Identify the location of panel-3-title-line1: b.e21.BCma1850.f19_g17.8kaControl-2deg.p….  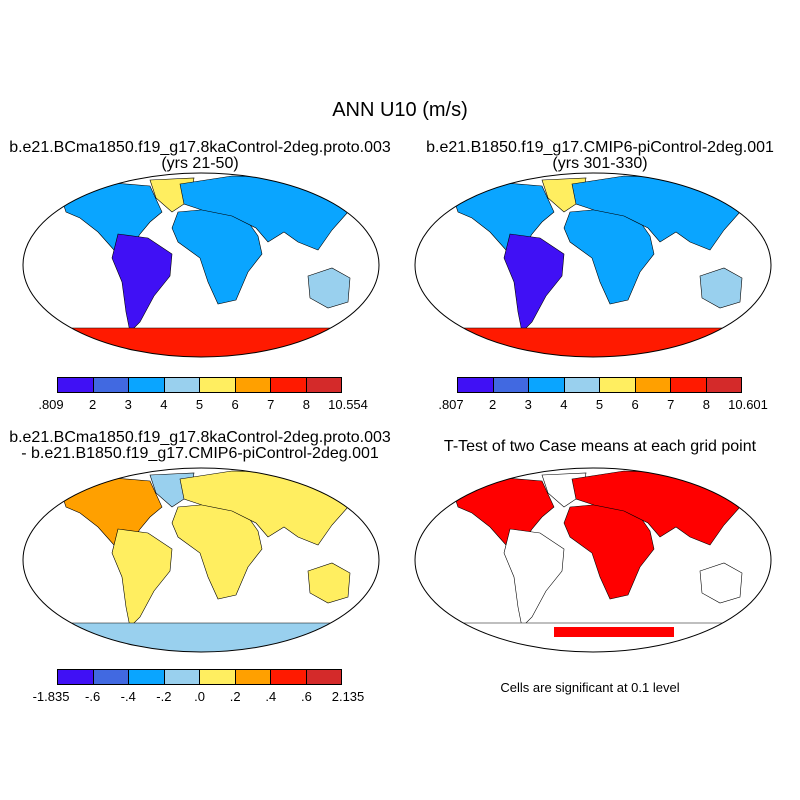
(200, 437).